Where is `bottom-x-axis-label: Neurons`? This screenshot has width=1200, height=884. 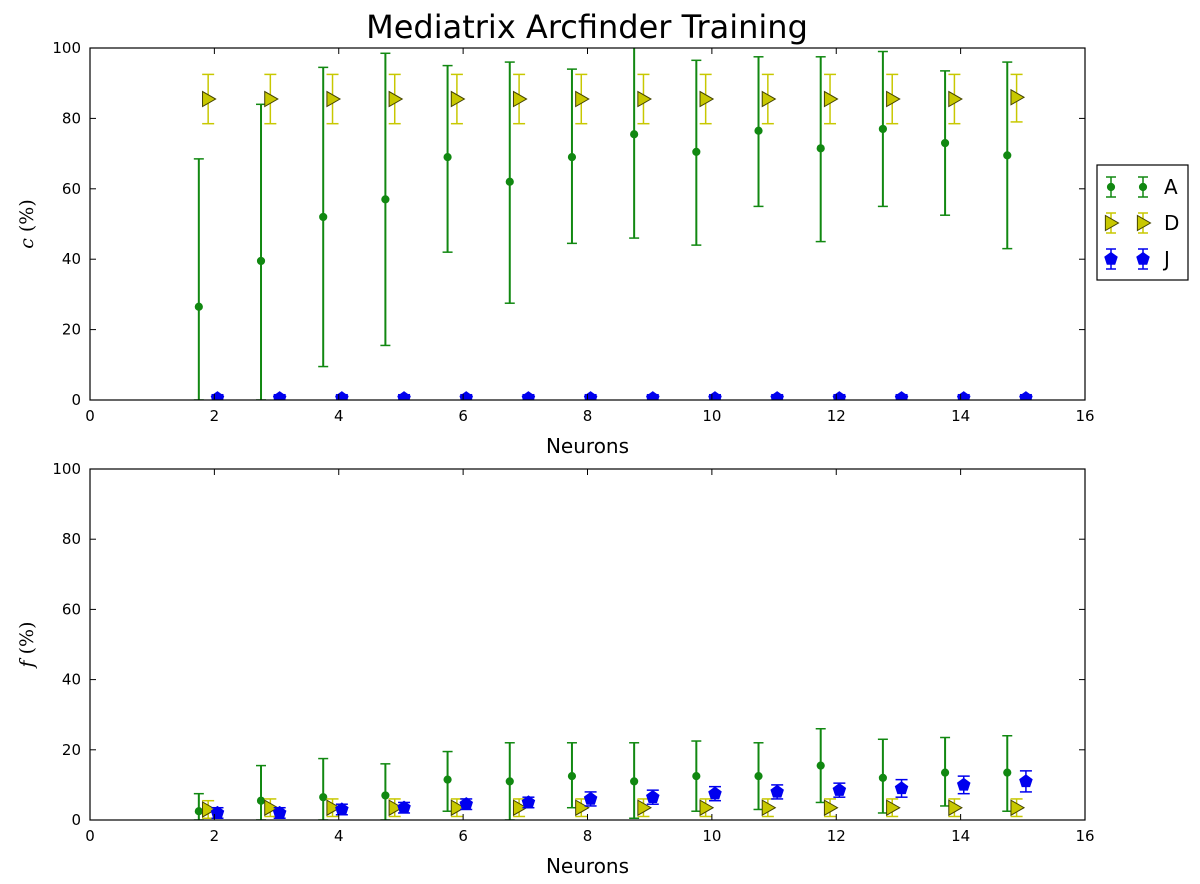
bottom-x-axis-label: Neurons is located at coordinates (587, 866).